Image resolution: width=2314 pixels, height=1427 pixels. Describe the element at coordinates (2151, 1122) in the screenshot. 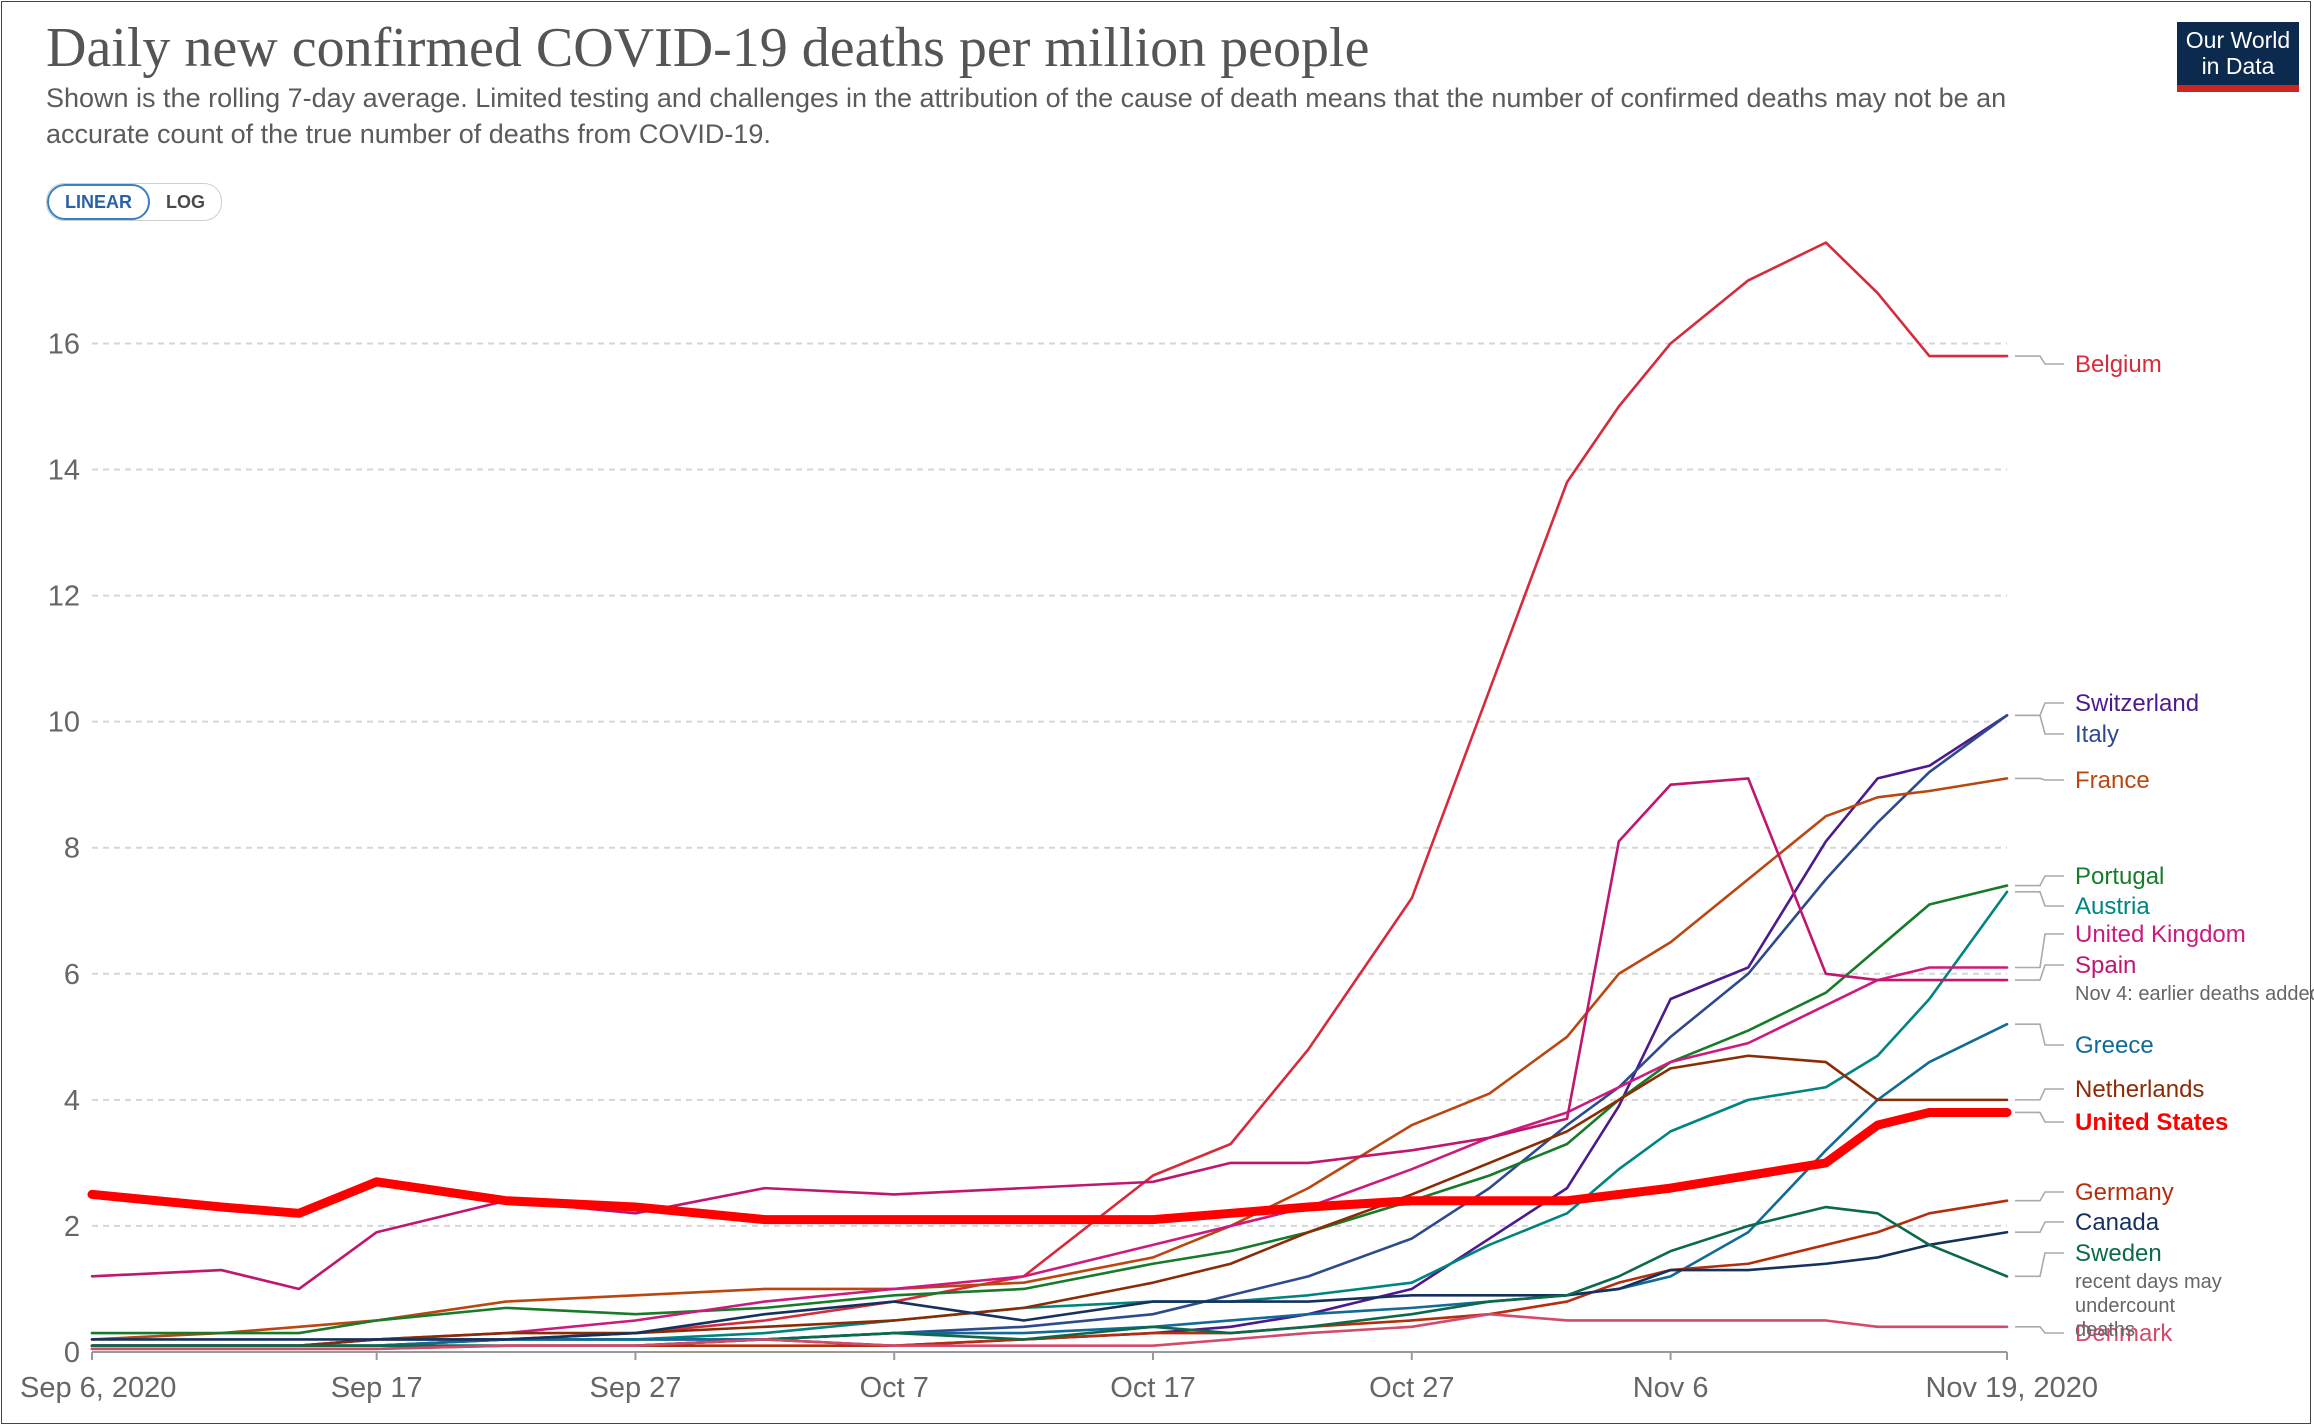

I see `series-label-united-states: United States` at that location.